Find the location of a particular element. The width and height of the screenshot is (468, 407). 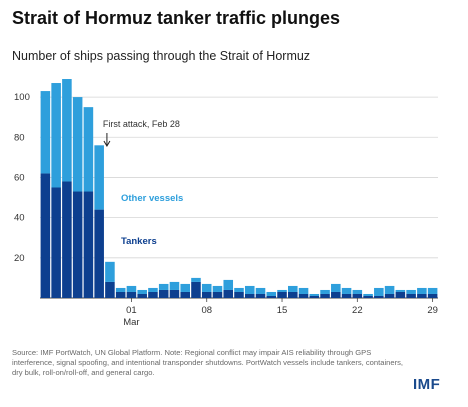

x-tick-label: 22 is located at coordinates (357, 310).